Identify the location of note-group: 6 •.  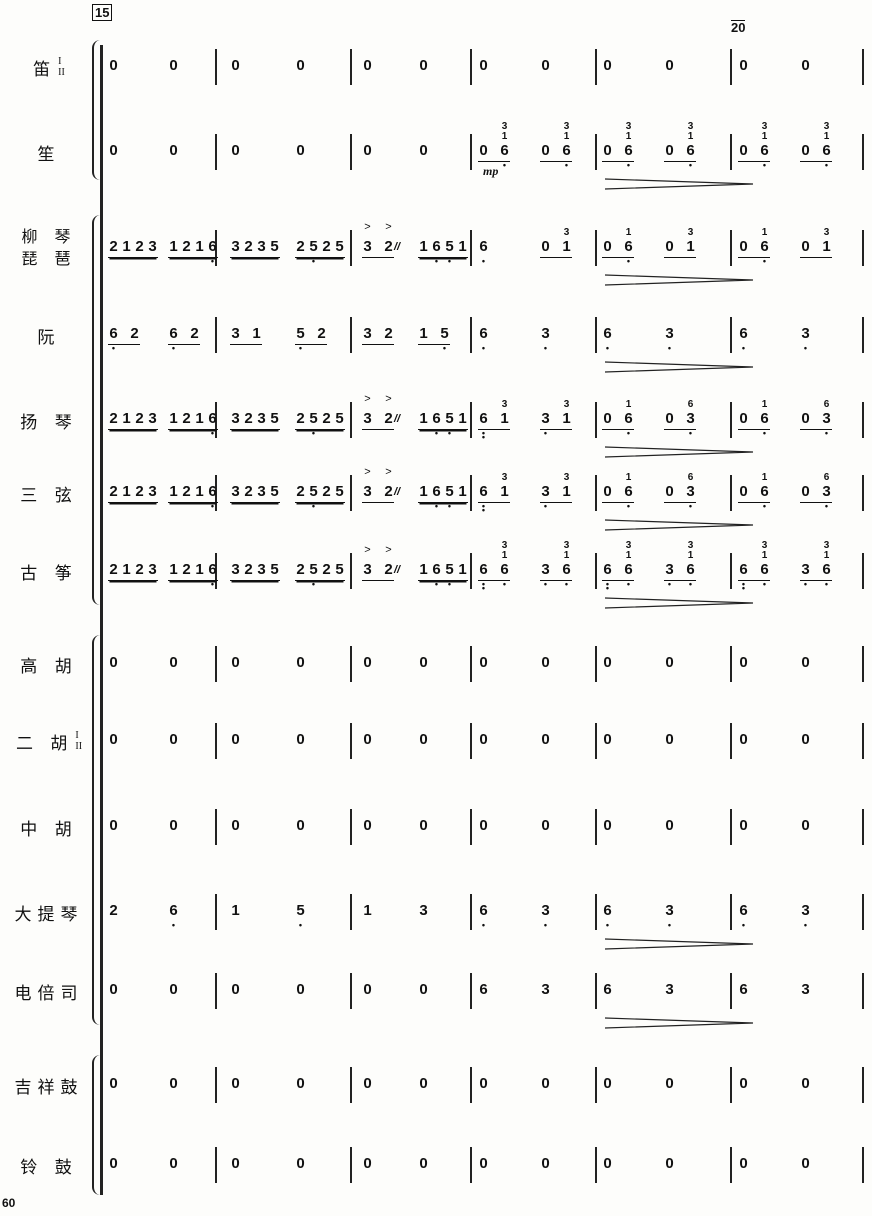
(607, 916).